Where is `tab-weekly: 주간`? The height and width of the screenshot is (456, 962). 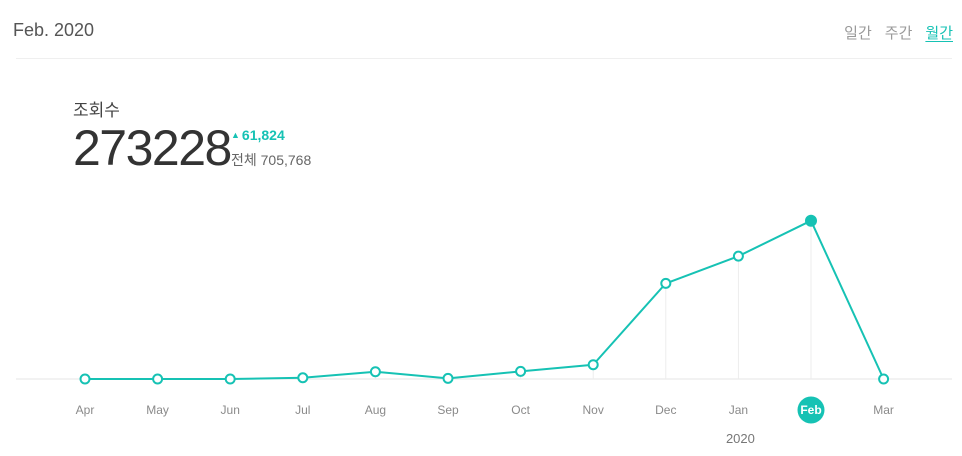
tab-weekly: 주간 is located at coordinates (898, 33).